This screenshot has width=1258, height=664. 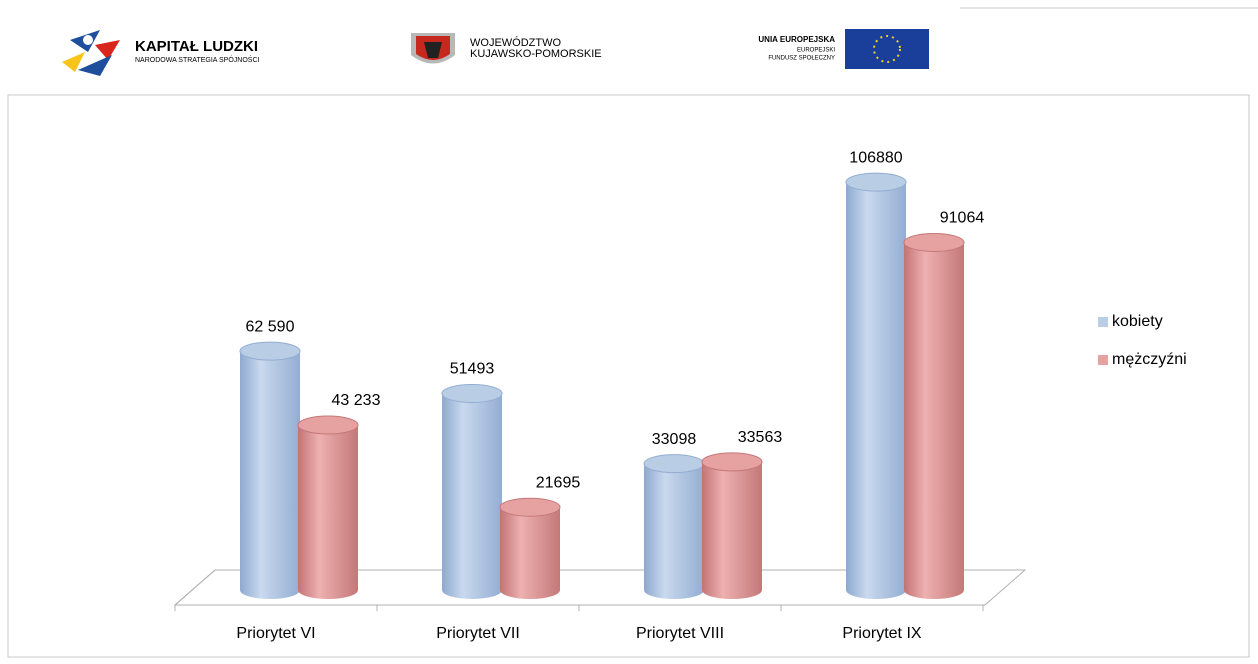 What do you see at coordinates (801, 59) in the screenshot?
I see `logo-text: FUNDUSZ SPOŁECZNY` at bounding box center [801, 59].